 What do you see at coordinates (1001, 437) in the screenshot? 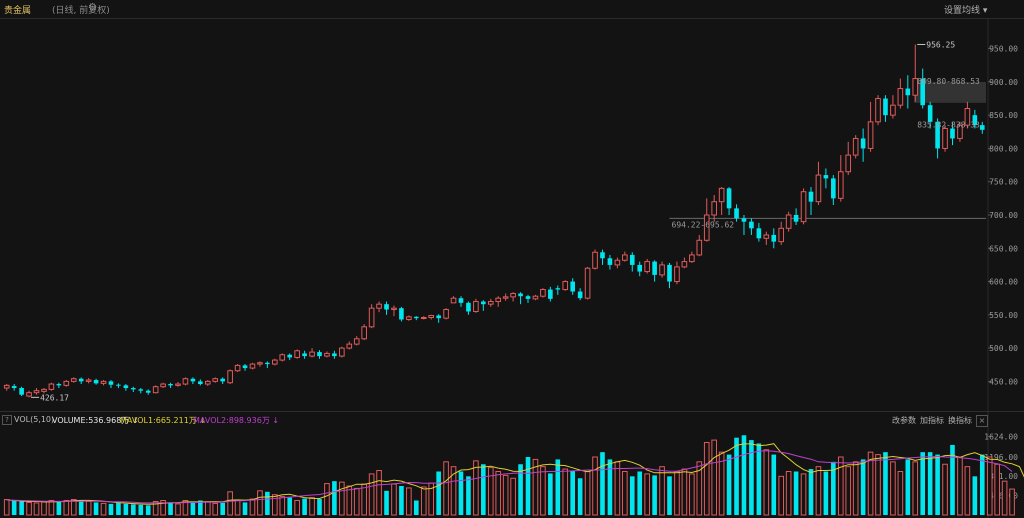
I see `volume-tick-label: 1624.00` at bounding box center [1001, 437].